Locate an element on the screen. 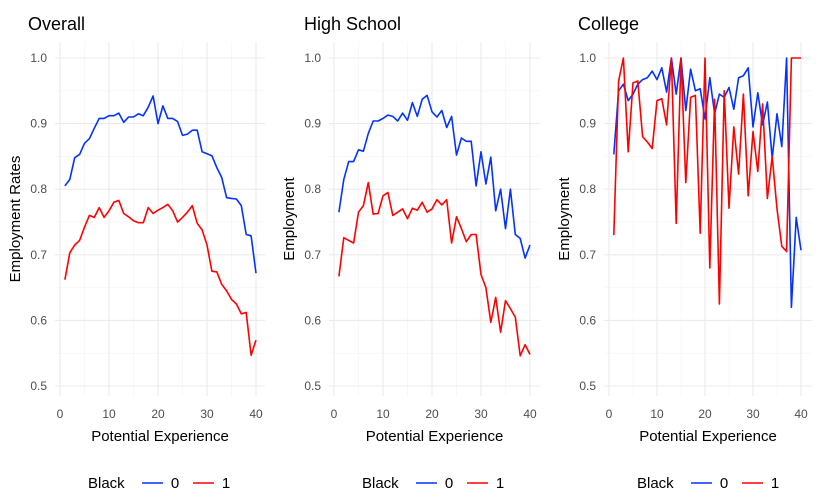 The width and height of the screenshot is (828, 497). panel-title: Overall is located at coordinates (56, 24).